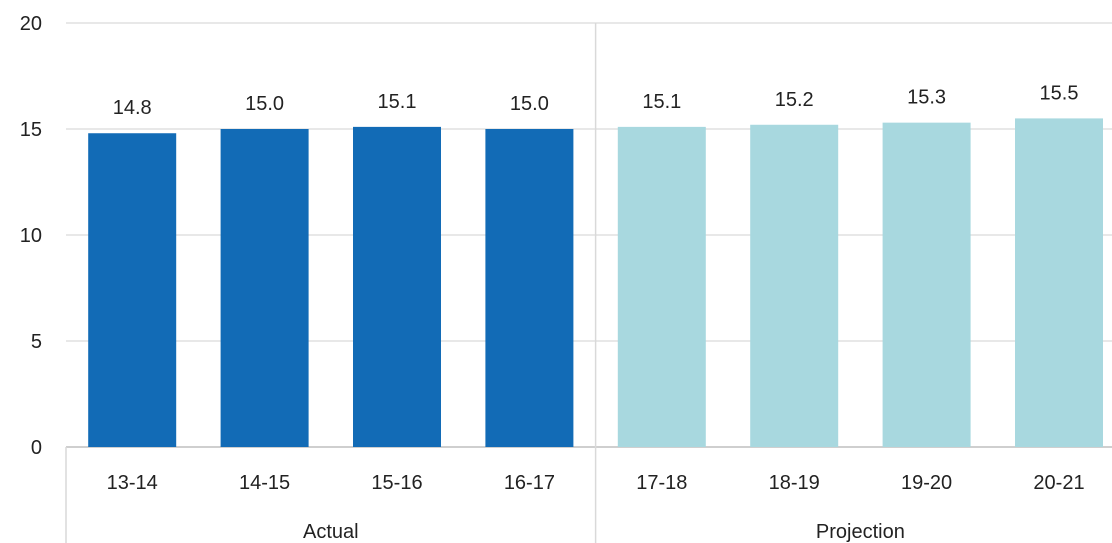 The image size is (1112, 543). I want to click on x-tick-label: 18-19, so click(794, 483).